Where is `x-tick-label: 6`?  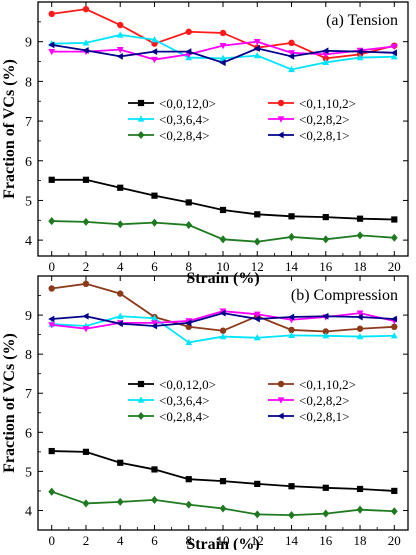
x-tick-label: 6 is located at coordinates (154, 540).